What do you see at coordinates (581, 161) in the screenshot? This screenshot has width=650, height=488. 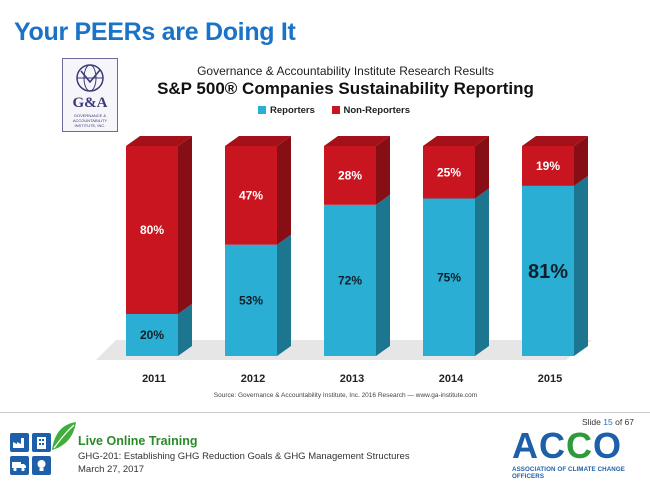 I see `bar-side-non-reporters-2015` at bounding box center [581, 161].